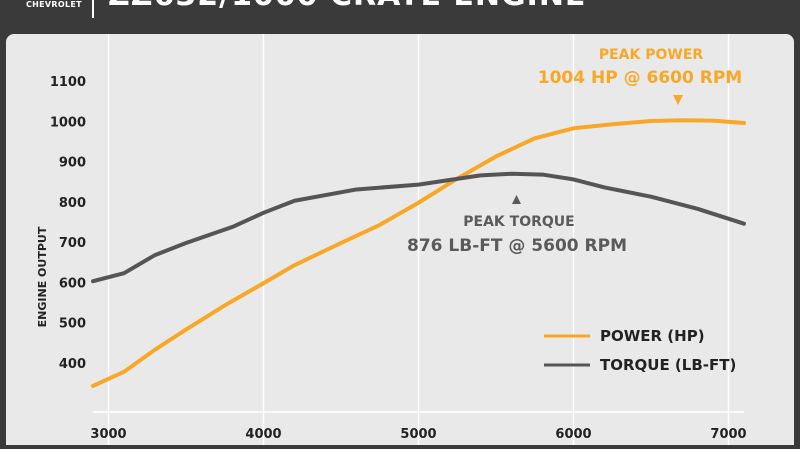  What do you see at coordinates (652, 336) in the screenshot?
I see `legend-power-label: POWER (HP)` at bounding box center [652, 336].